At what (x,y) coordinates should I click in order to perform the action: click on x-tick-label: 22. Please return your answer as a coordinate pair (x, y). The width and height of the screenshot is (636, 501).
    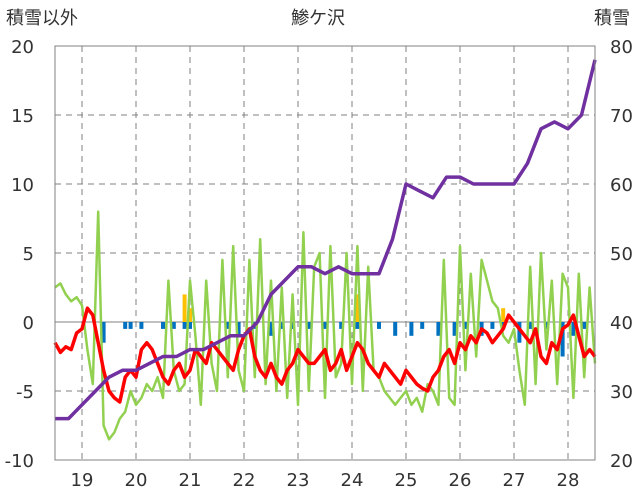
    Looking at the image, I should click on (244, 480).